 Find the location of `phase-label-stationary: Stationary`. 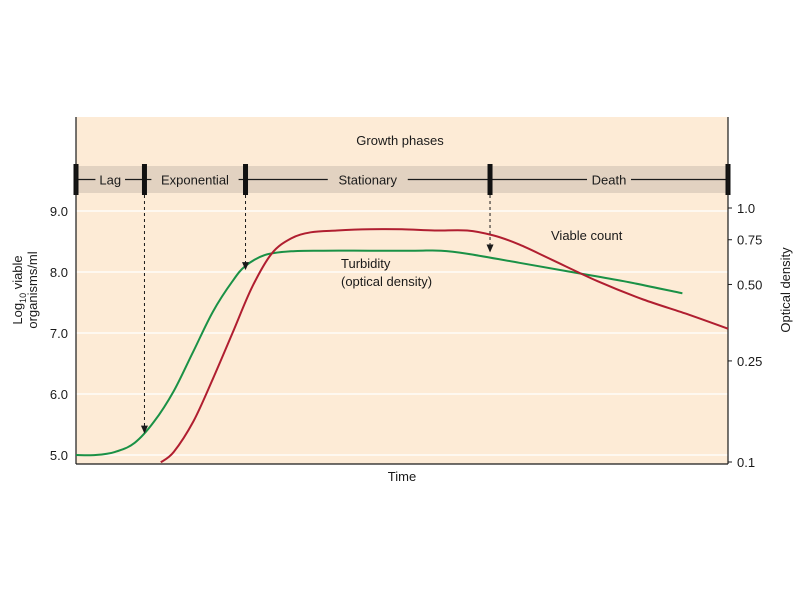

phase-label-stationary: Stationary is located at coordinates (367, 180).